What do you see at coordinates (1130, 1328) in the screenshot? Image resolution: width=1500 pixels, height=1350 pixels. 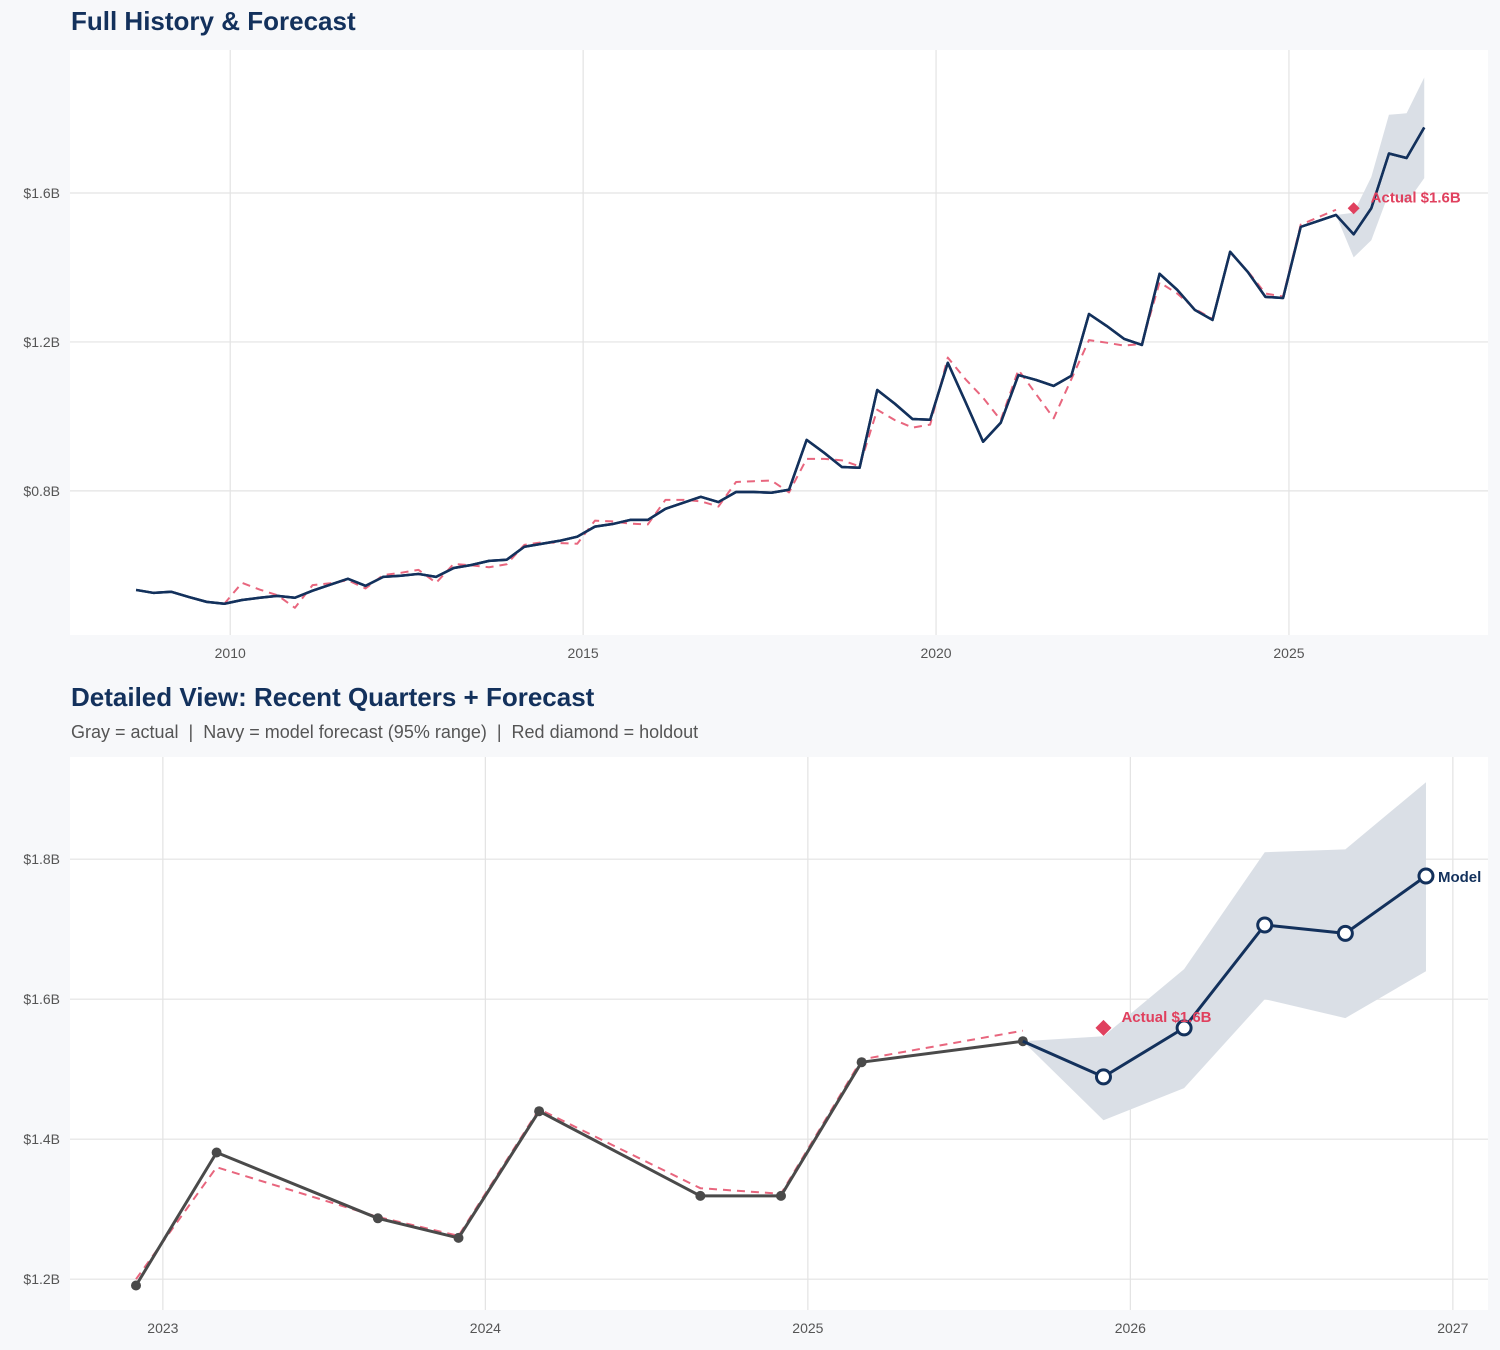 I see `x-tick-label: 2026` at bounding box center [1130, 1328].